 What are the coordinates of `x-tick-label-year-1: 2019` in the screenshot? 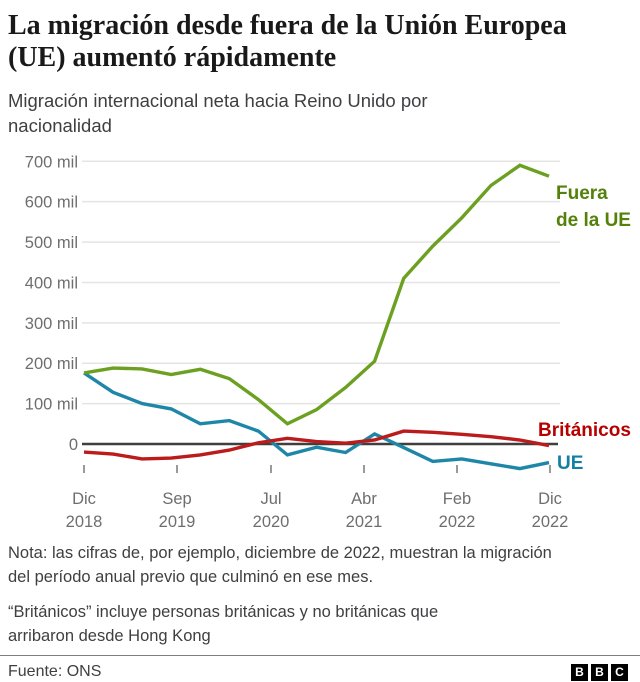 It's located at (177, 521).